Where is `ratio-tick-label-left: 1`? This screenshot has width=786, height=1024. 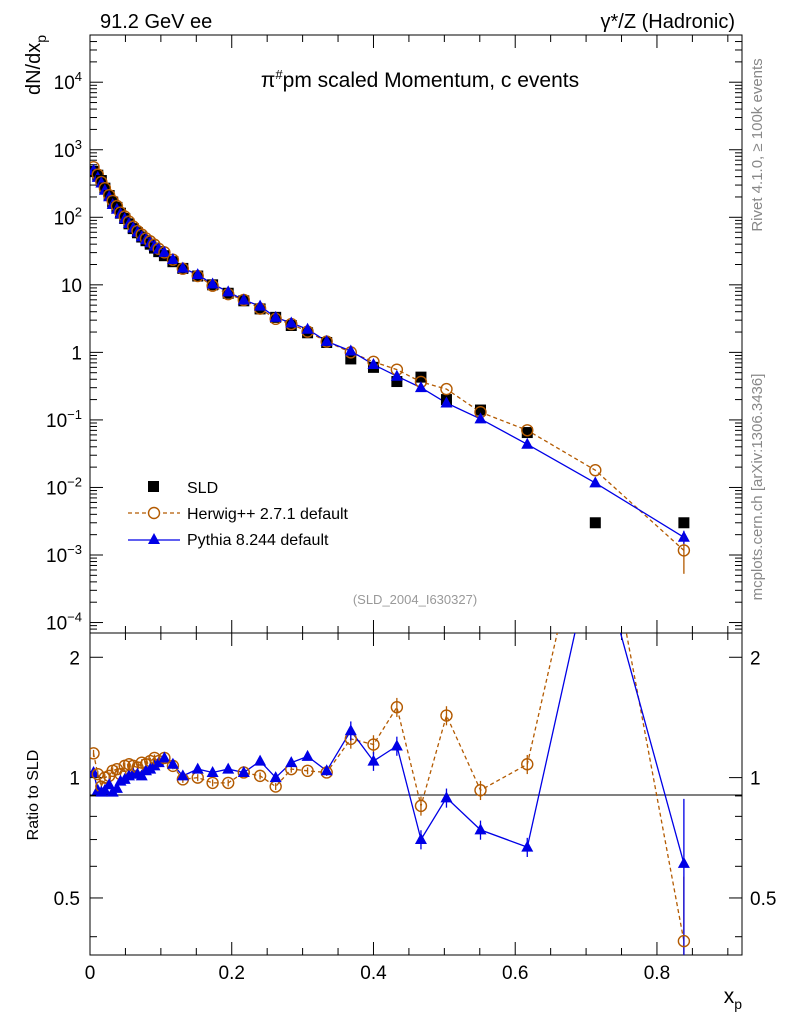
ratio-tick-label-left: 1 is located at coordinates (74, 779).